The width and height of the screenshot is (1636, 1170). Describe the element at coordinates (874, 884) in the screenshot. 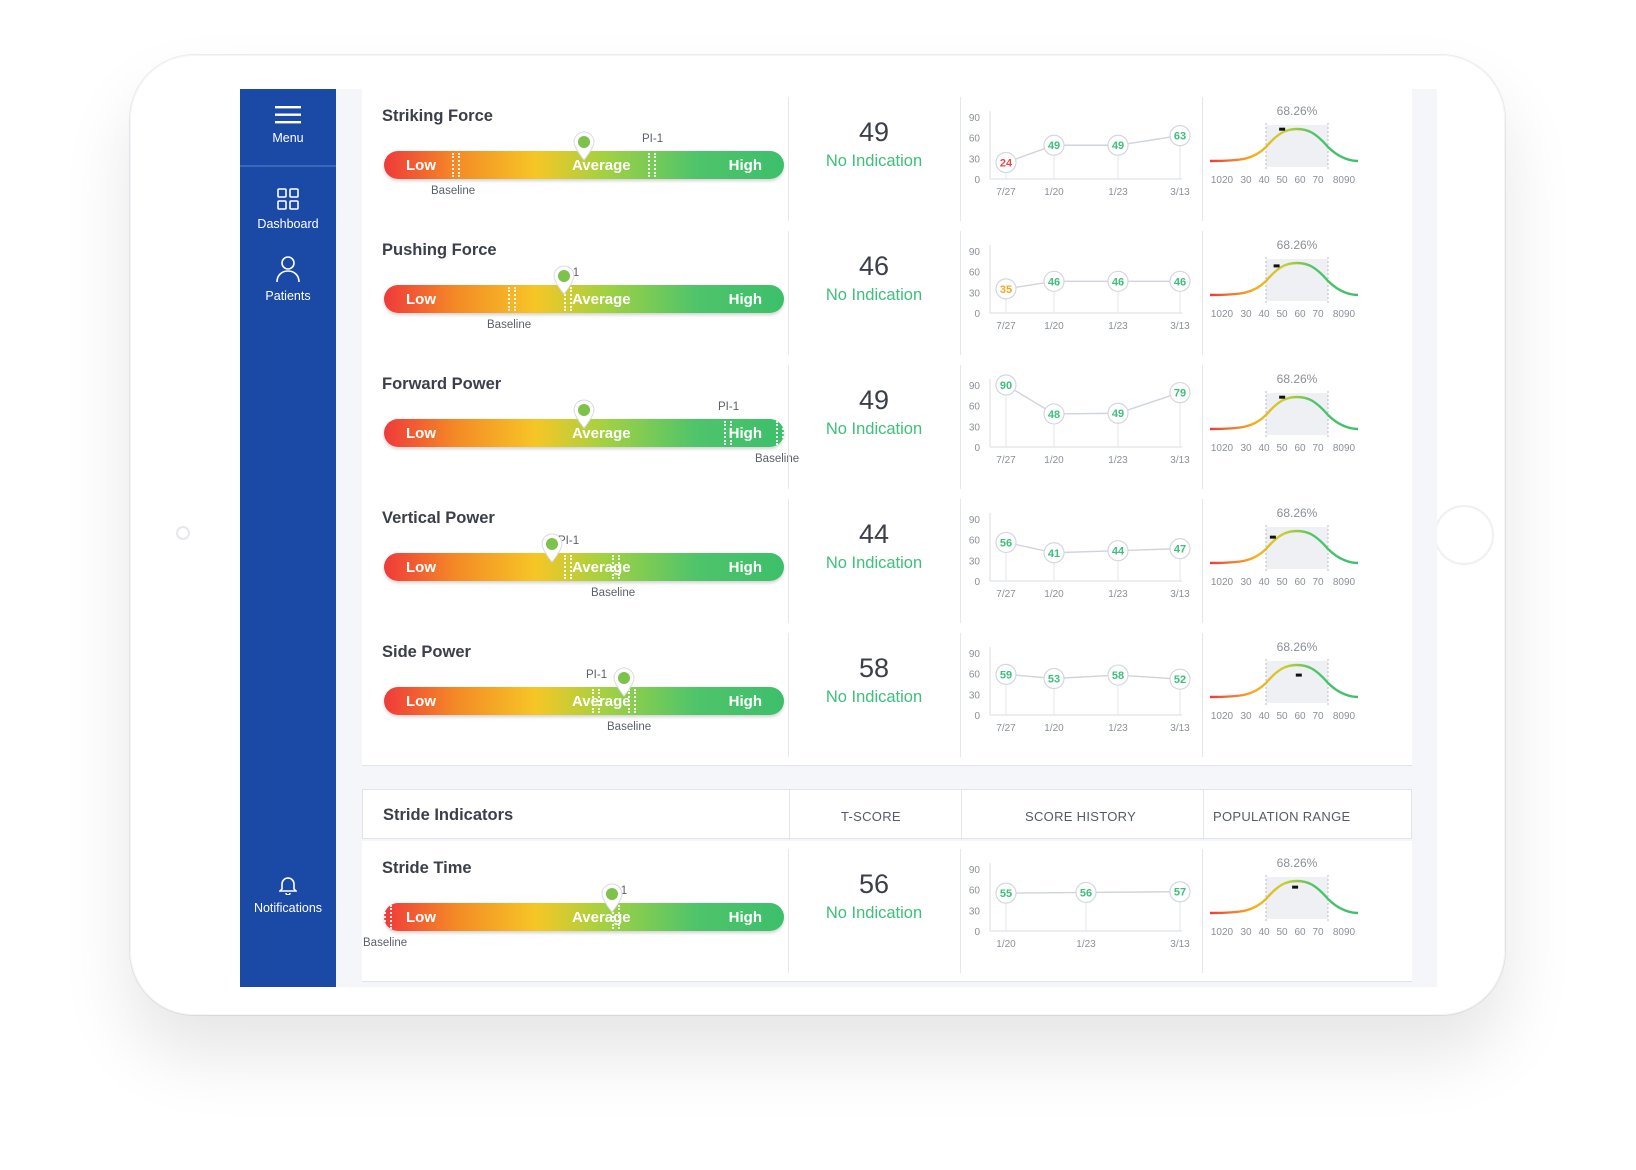

I see `tscore-value: 56` at that location.